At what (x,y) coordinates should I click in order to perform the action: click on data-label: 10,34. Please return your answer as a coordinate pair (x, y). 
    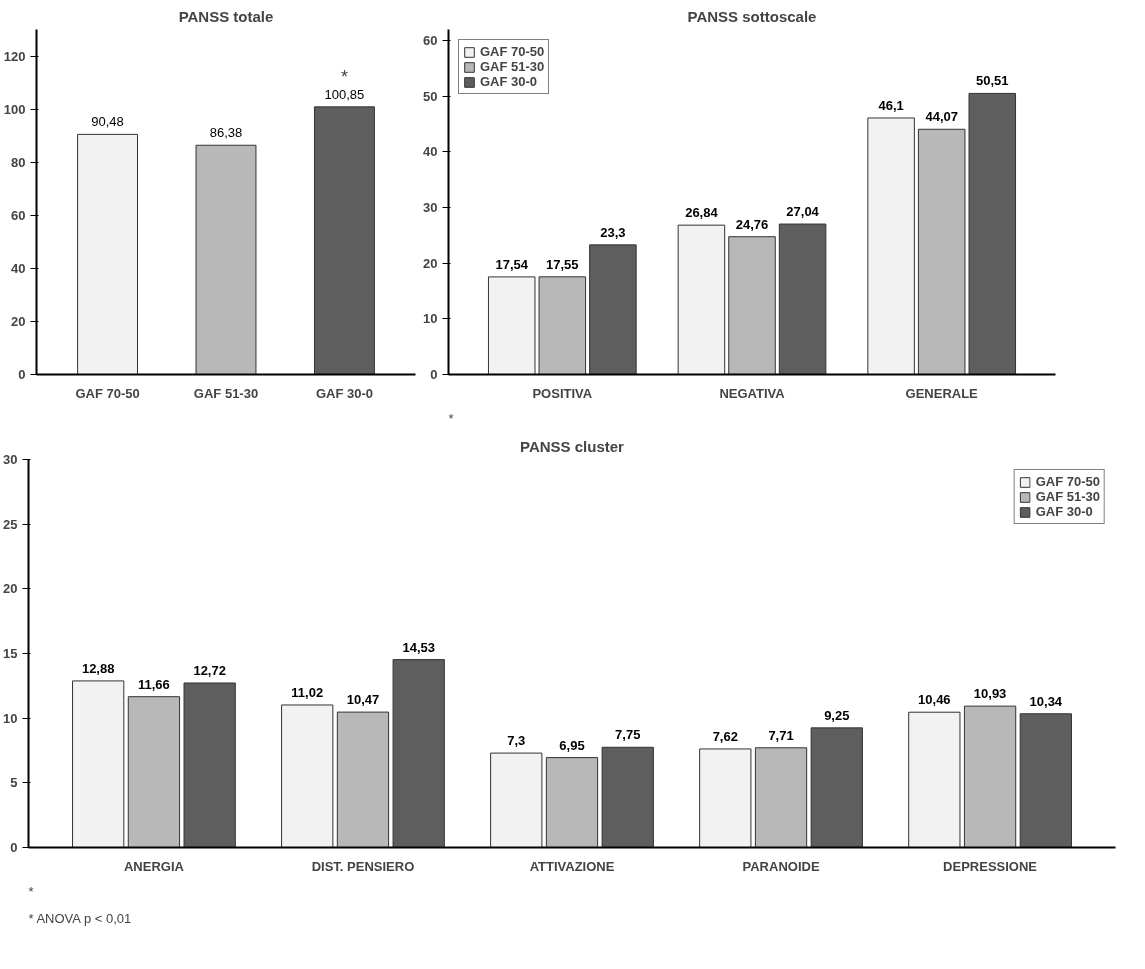
    Looking at the image, I should click on (1046, 701).